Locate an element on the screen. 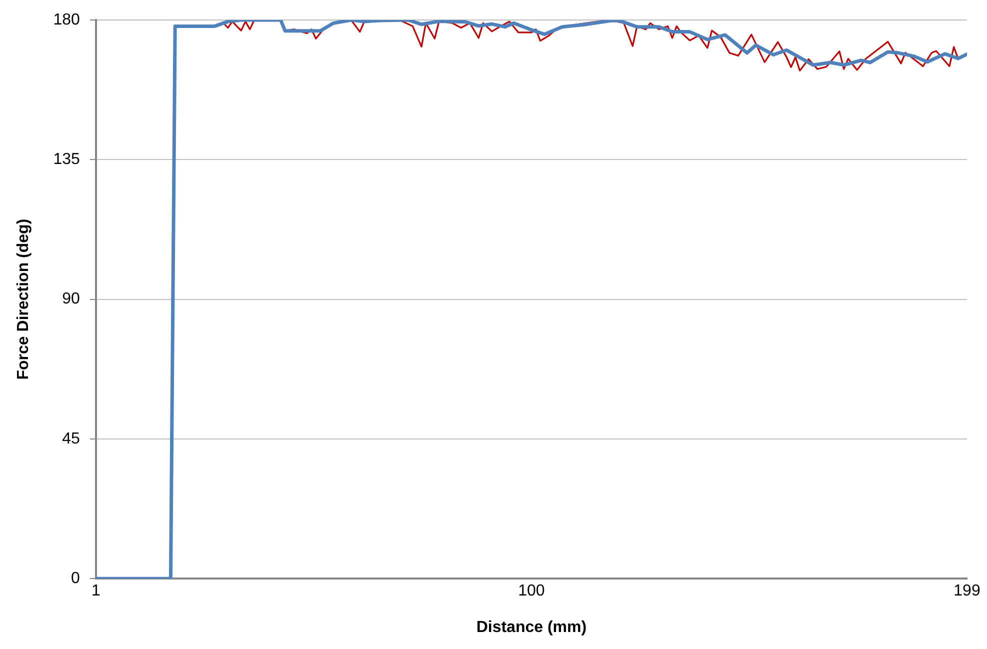 This screenshot has width=987, height=649. y-tick-label: 135 is located at coordinates (66, 159).